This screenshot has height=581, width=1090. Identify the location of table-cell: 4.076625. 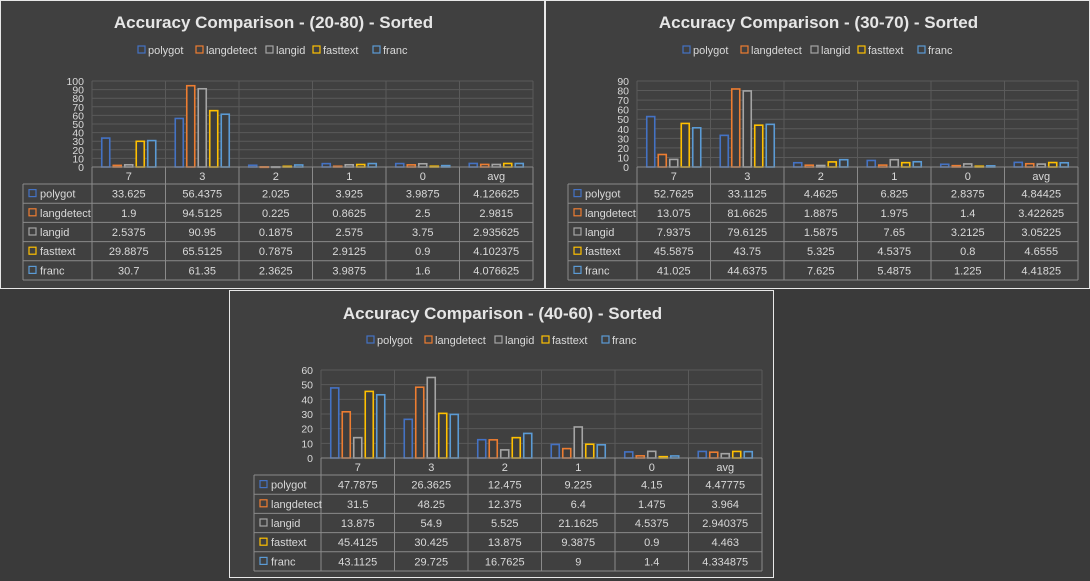
(496, 271).